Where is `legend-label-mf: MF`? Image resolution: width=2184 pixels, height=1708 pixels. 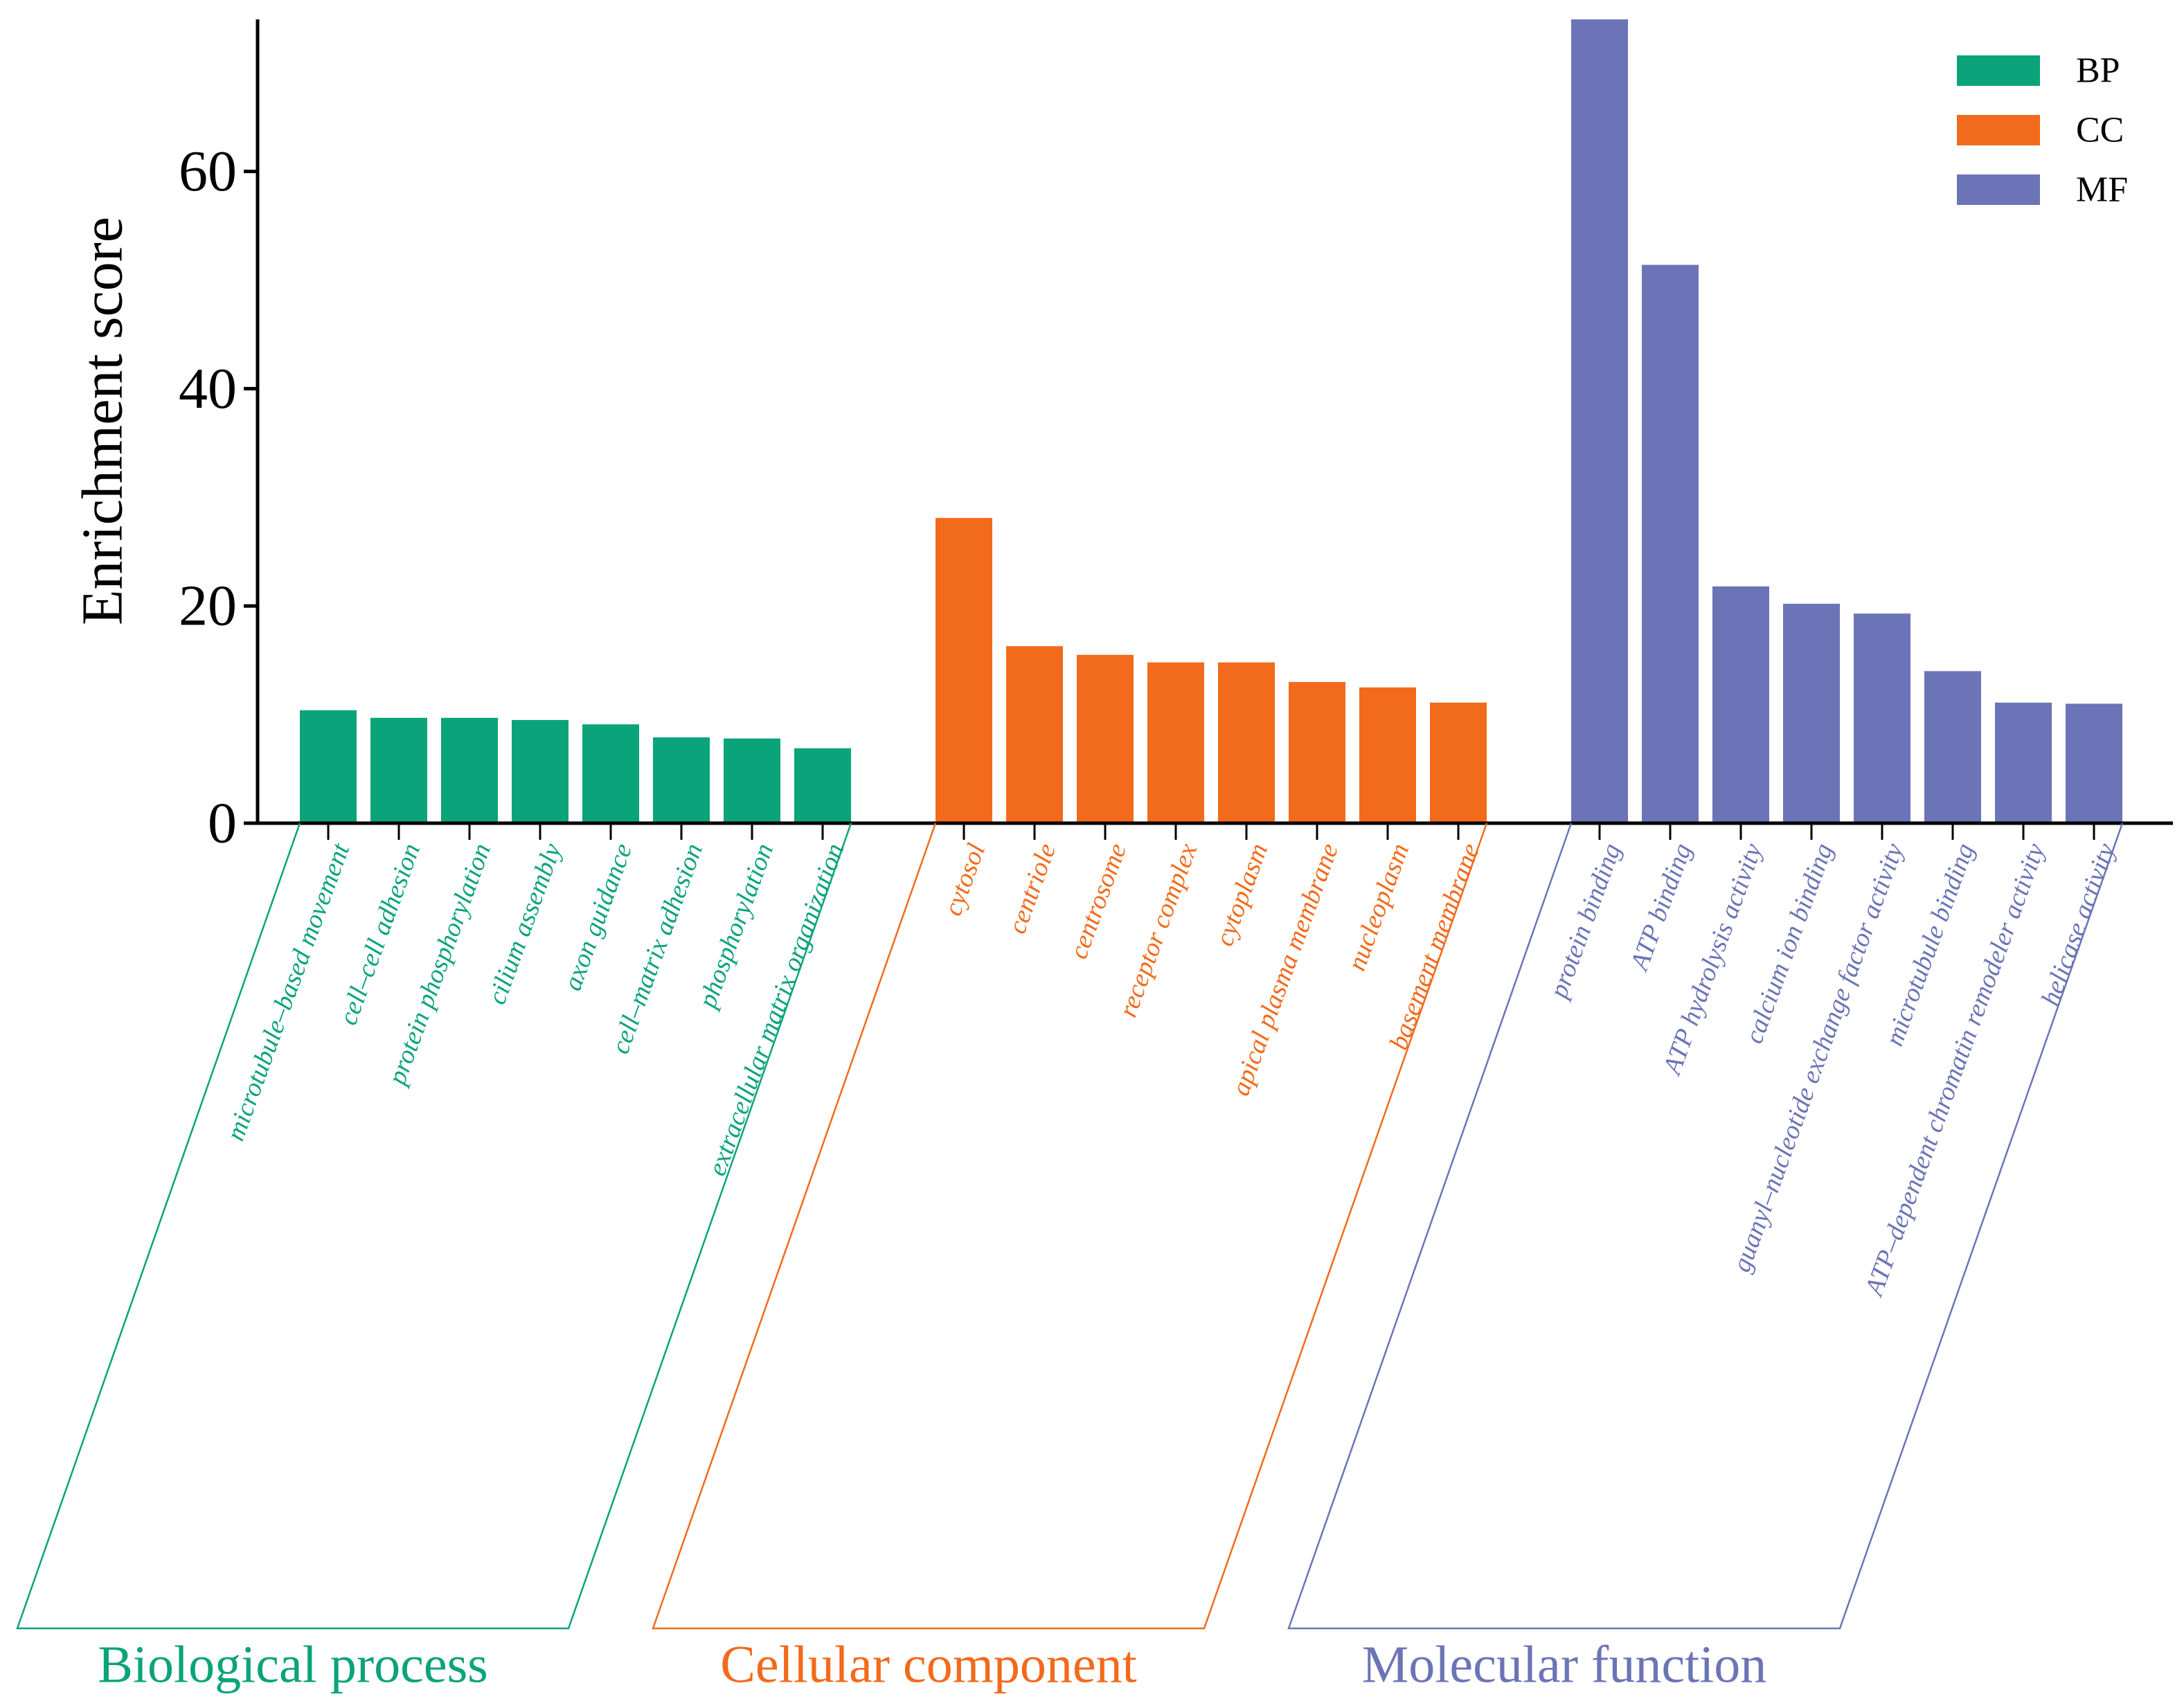 legend-label-mf: MF is located at coordinates (2102, 190).